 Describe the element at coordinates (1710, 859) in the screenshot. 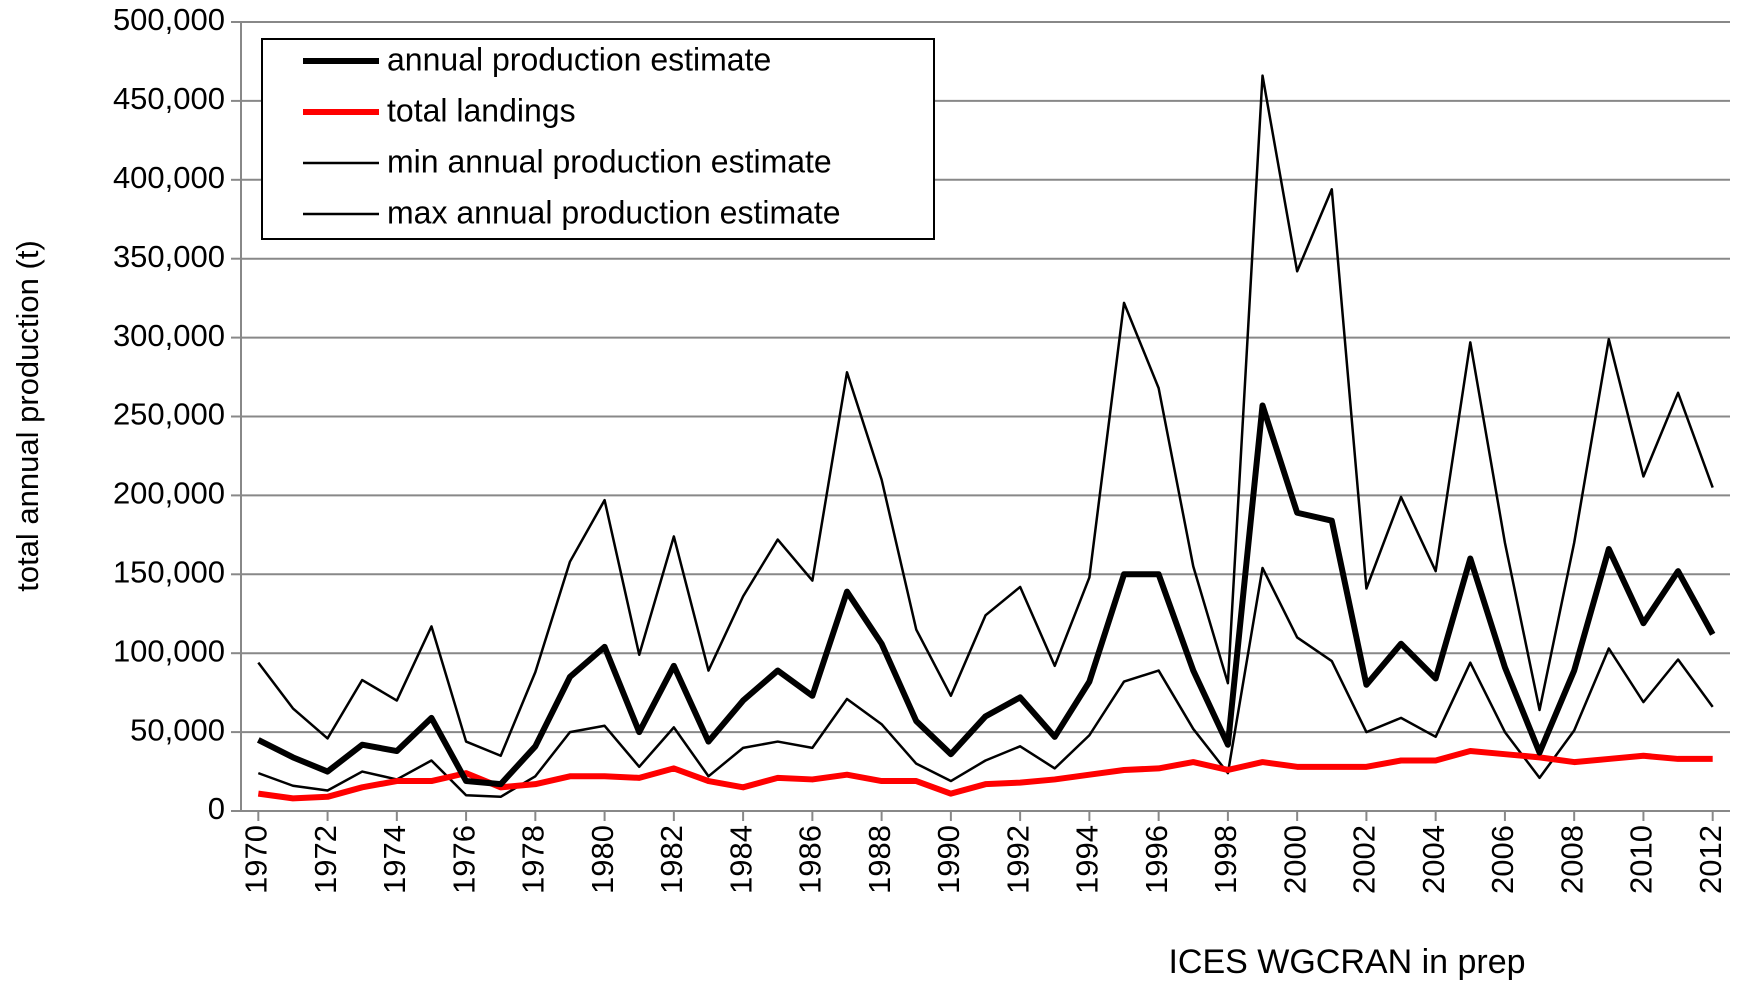

I see `x-tick-label: 2012` at that location.